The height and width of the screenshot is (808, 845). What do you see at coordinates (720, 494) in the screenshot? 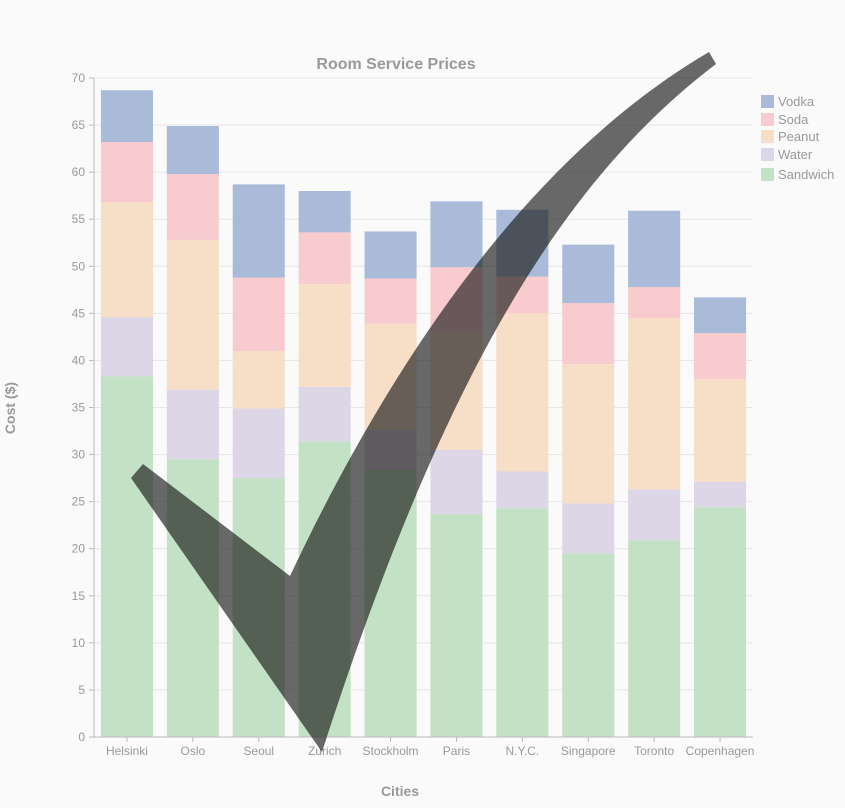
I see `bar-water-copenhagen` at bounding box center [720, 494].